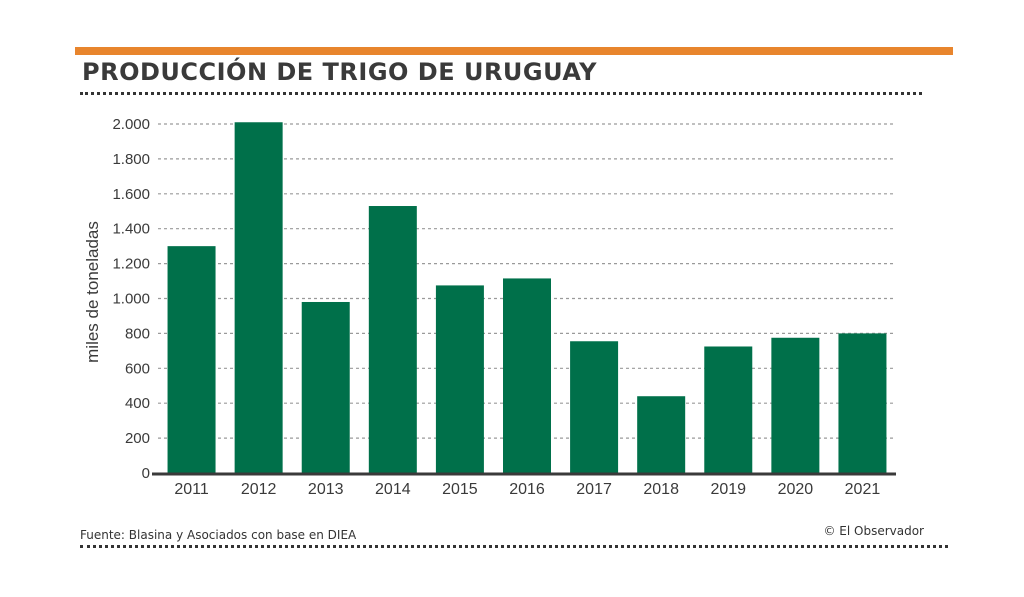  I want to click on y-tick-label: 600, so click(137, 368).